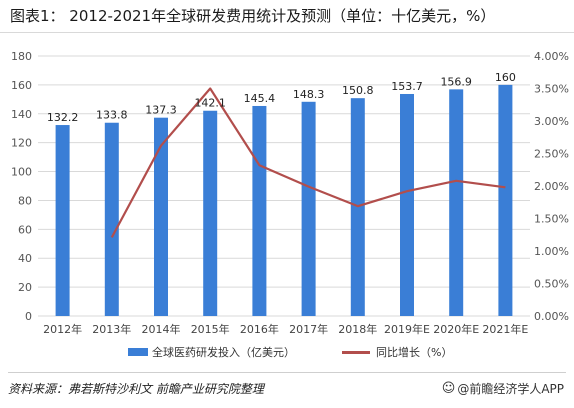 The width and height of the screenshot is (574, 408). I want to click on brand-text: @前瞻经济学人APP, so click(510, 389).